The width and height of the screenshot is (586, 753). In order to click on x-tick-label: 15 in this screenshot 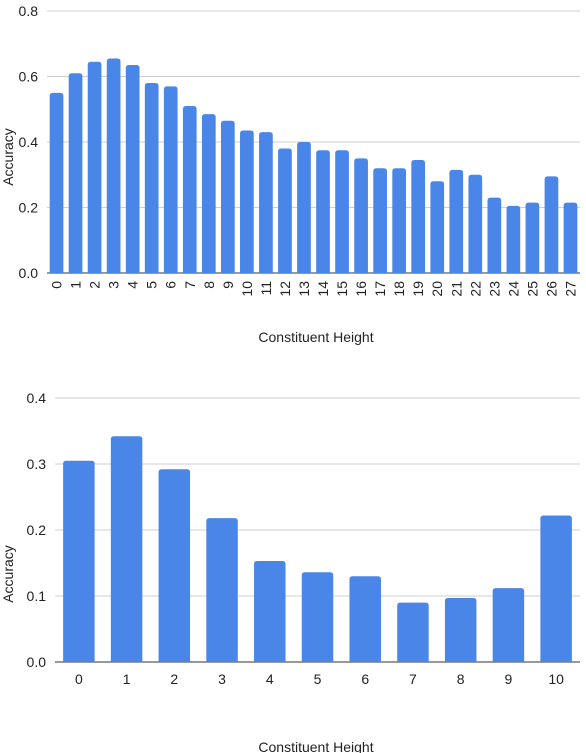, I will do `click(342, 289)`.